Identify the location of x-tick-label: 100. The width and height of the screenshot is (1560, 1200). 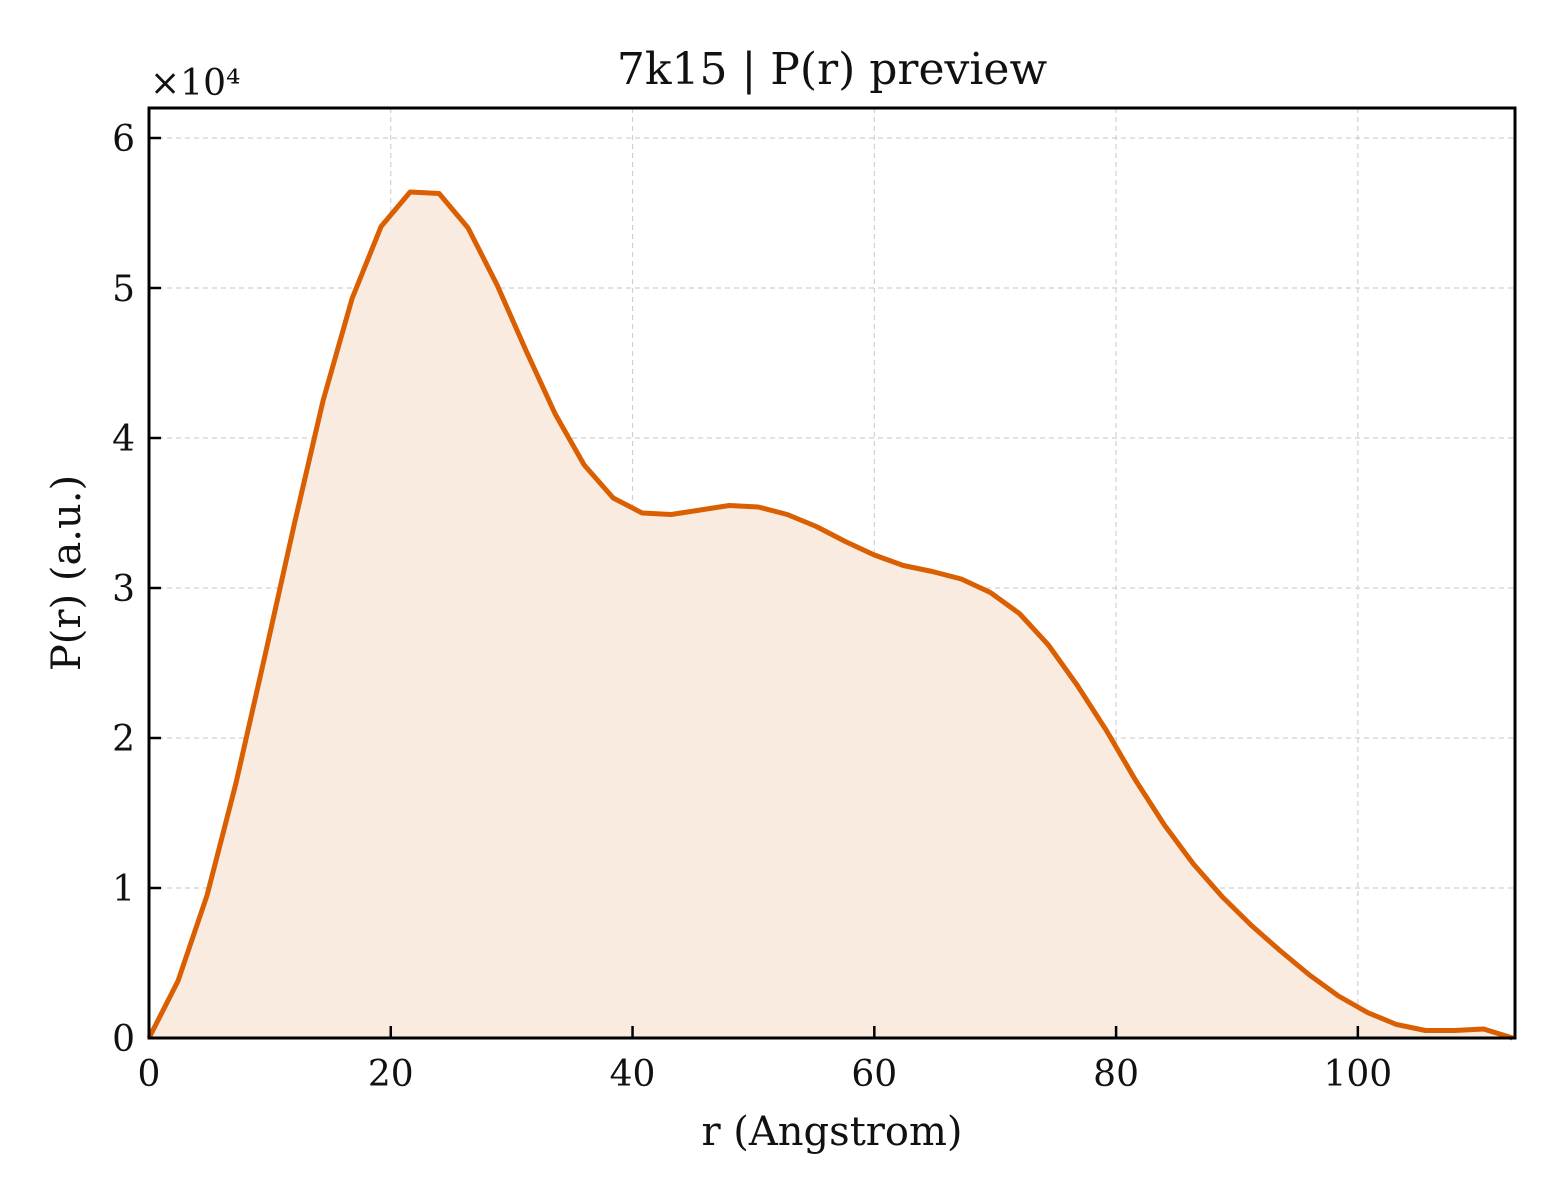
(1357, 1074).